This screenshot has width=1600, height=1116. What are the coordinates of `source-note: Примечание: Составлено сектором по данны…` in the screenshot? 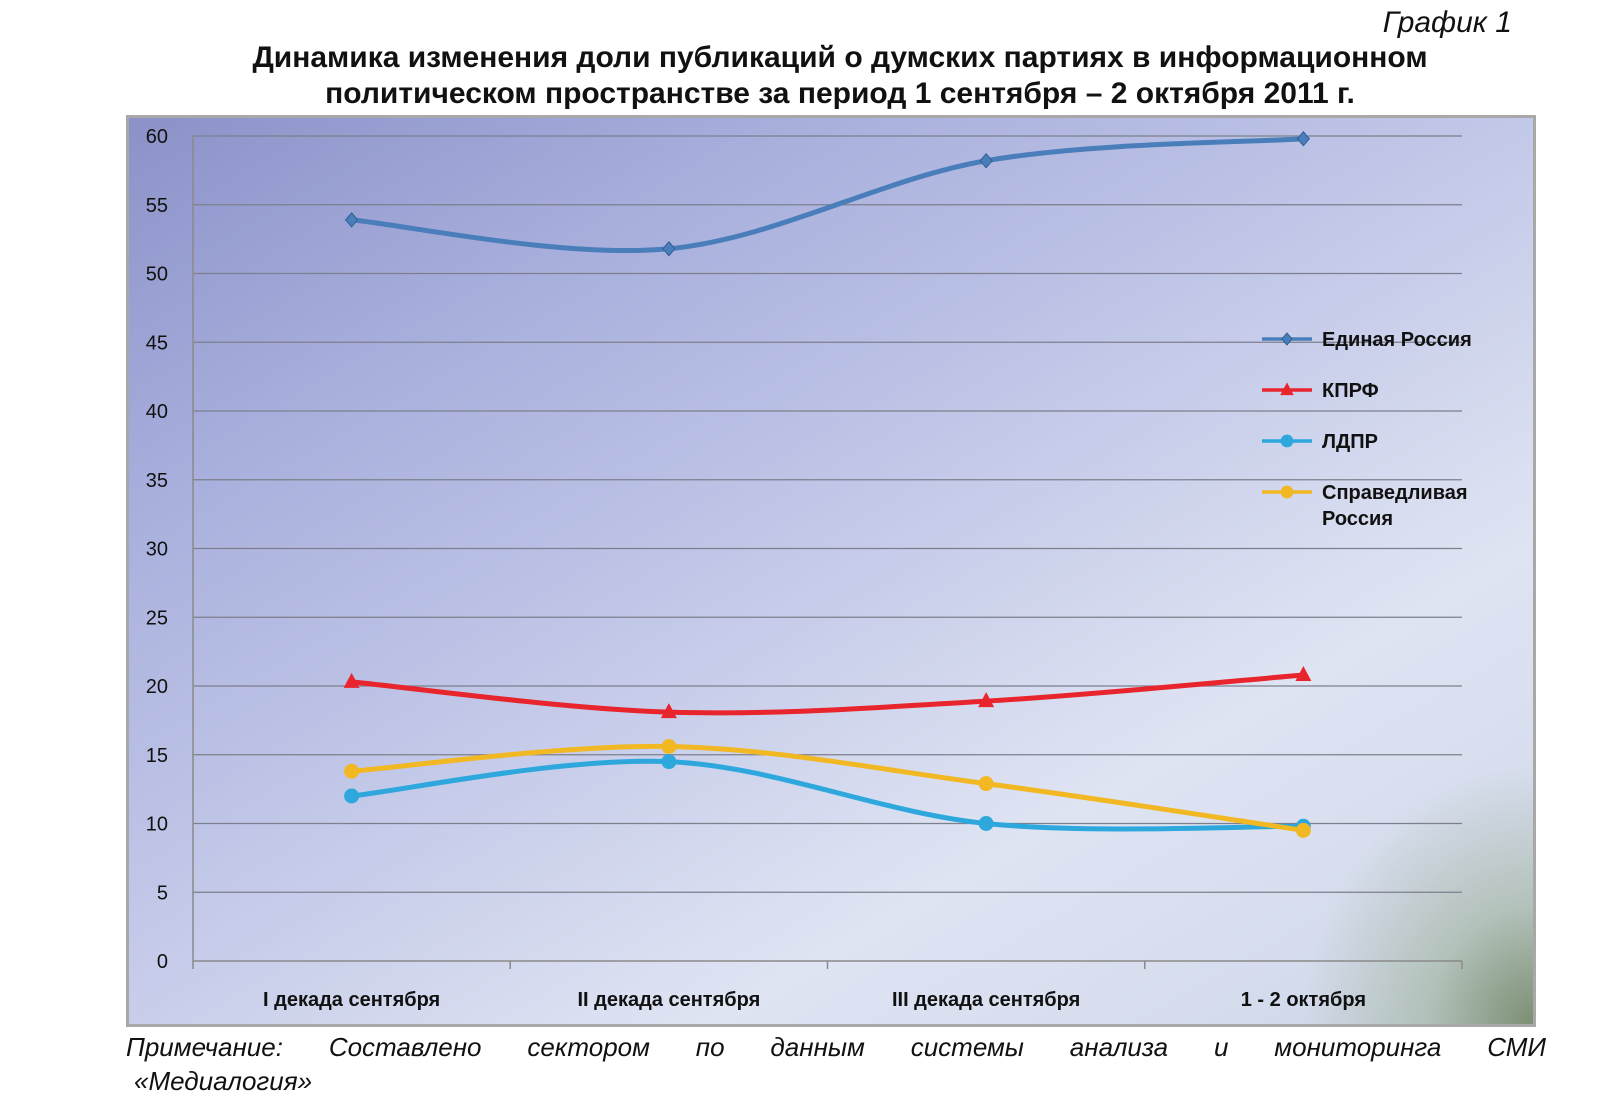 It's located at (836, 1064).